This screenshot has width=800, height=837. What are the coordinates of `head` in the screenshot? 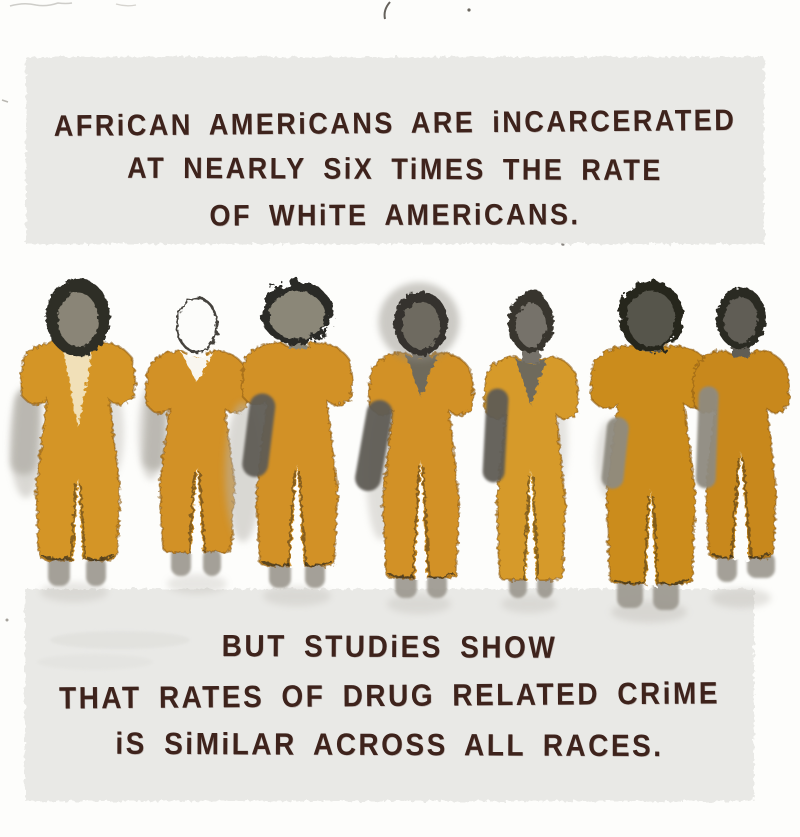 It's located at (197, 325).